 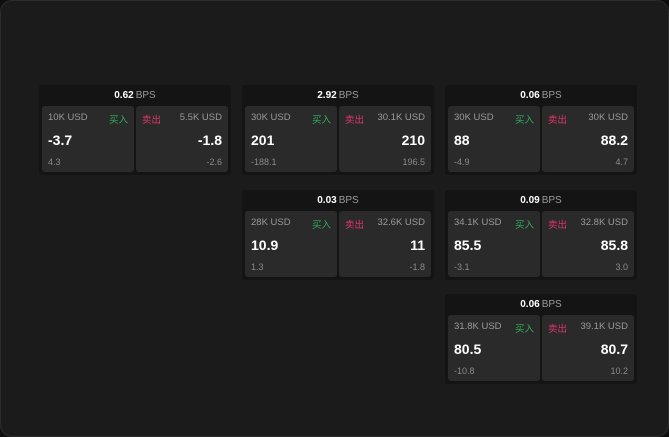 I want to click on bid-size: 34.1K USD, so click(x=478, y=222).